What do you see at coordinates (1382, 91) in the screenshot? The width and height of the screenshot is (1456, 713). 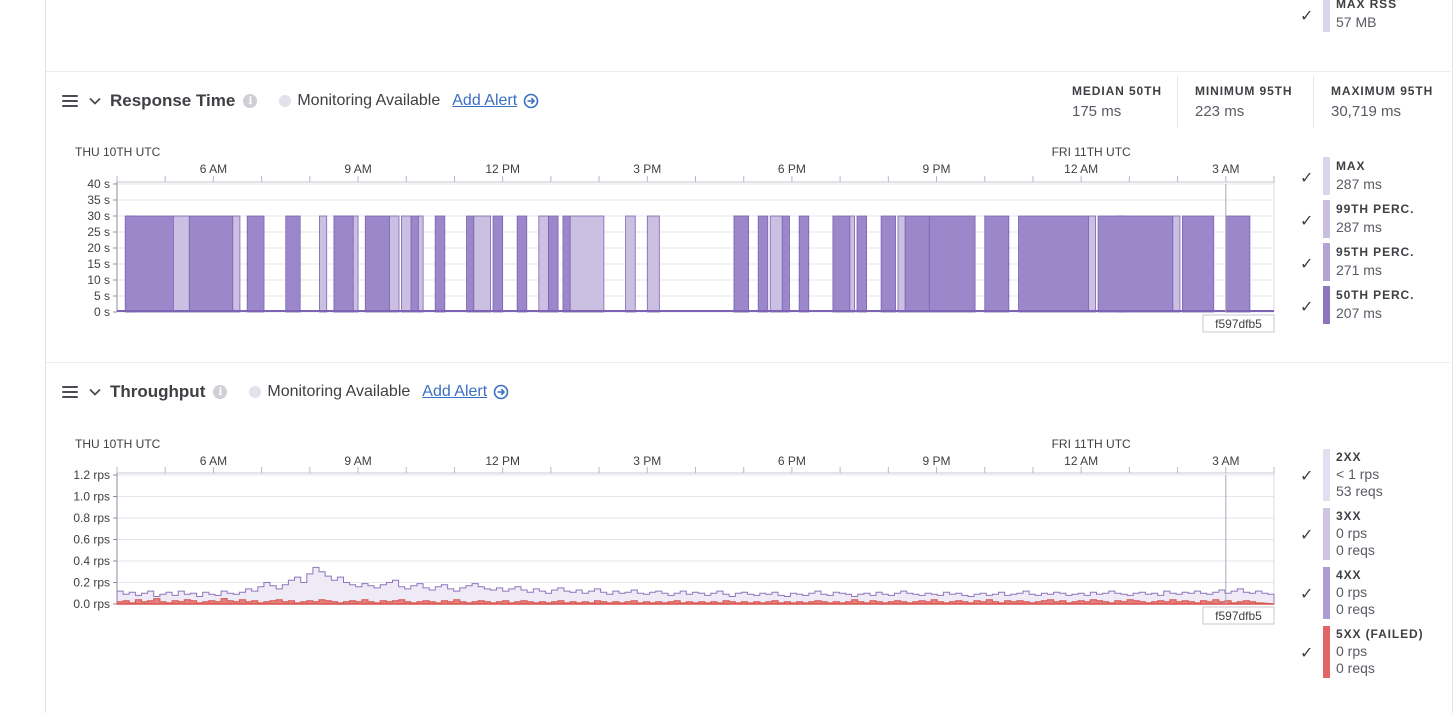 I see `stat-label: MAXIMUM 95TH` at bounding box center [1382, 91].